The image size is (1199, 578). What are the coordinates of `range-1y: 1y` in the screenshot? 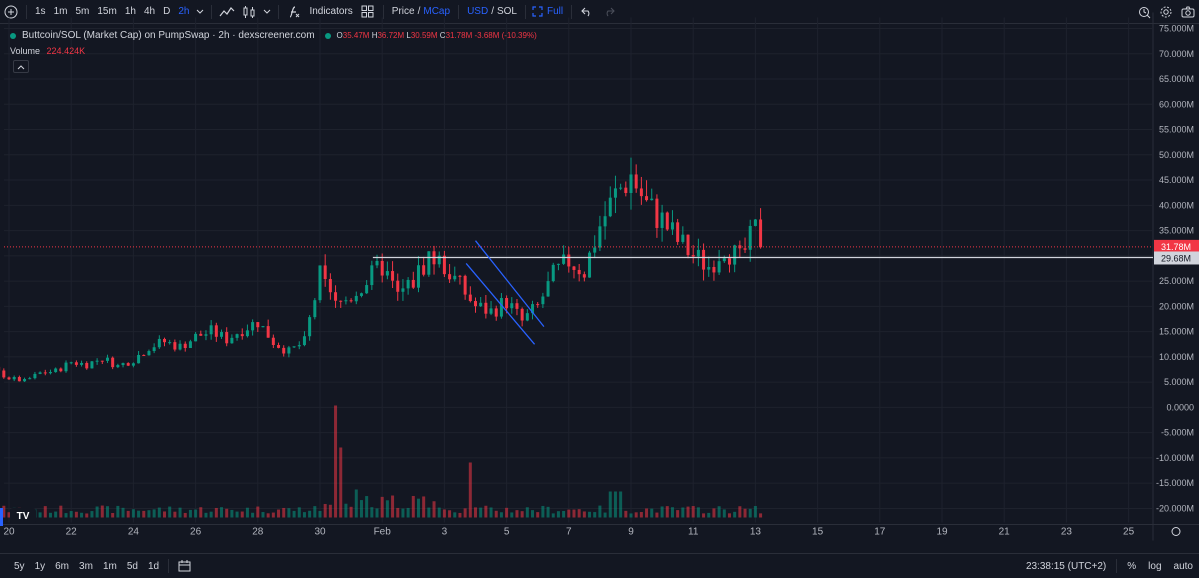 It's located at (40, 566).